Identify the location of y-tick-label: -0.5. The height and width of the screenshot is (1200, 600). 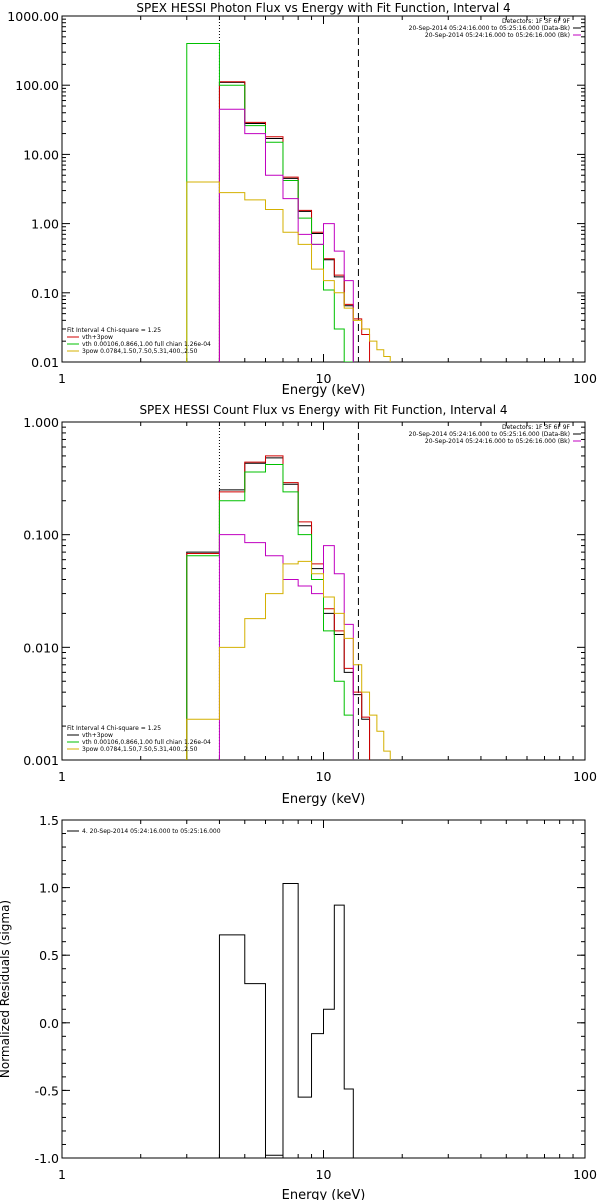
(47, 1090).